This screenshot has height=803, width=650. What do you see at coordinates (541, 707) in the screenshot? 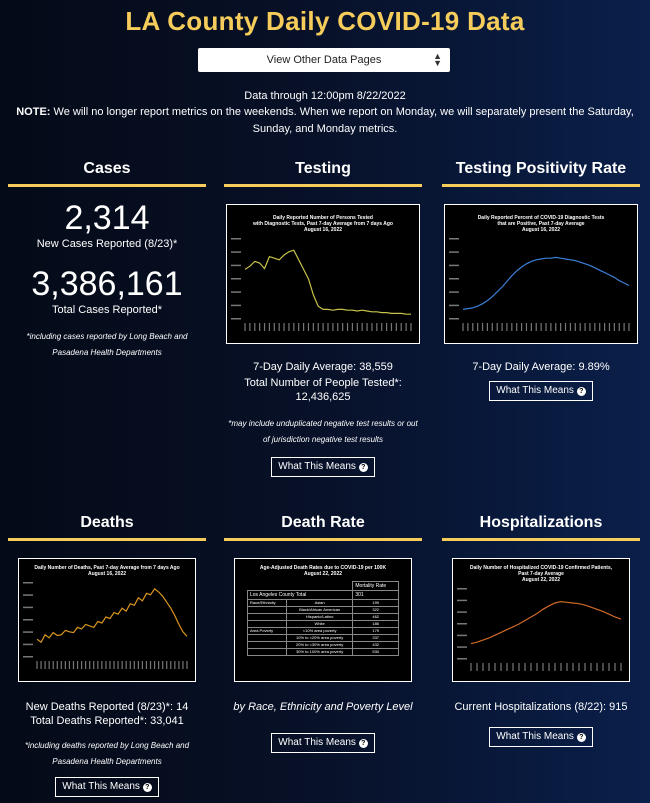
I see `current-hospitalizations: Current Hospitalizations (8/22): 915` at bounding box center [541, 707].